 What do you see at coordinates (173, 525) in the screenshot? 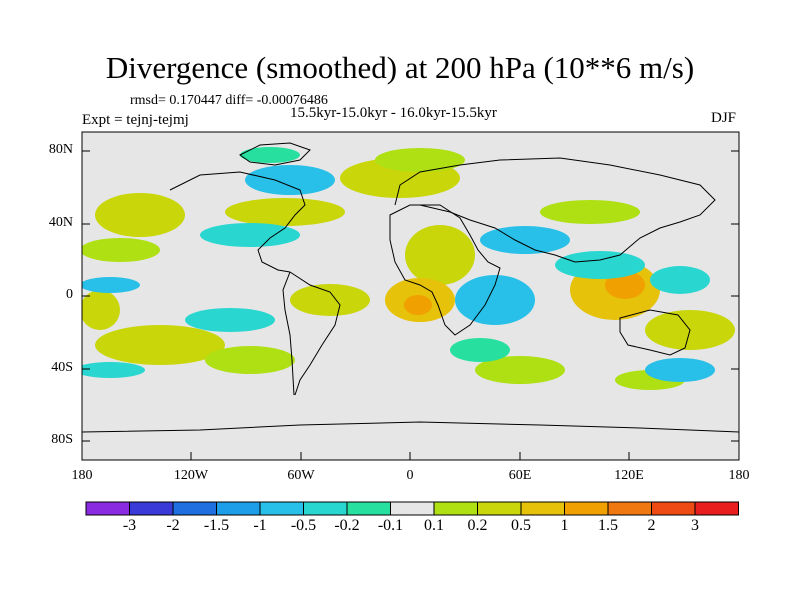
I see `colorbar-label: -2` at bounding box center [173, 525].